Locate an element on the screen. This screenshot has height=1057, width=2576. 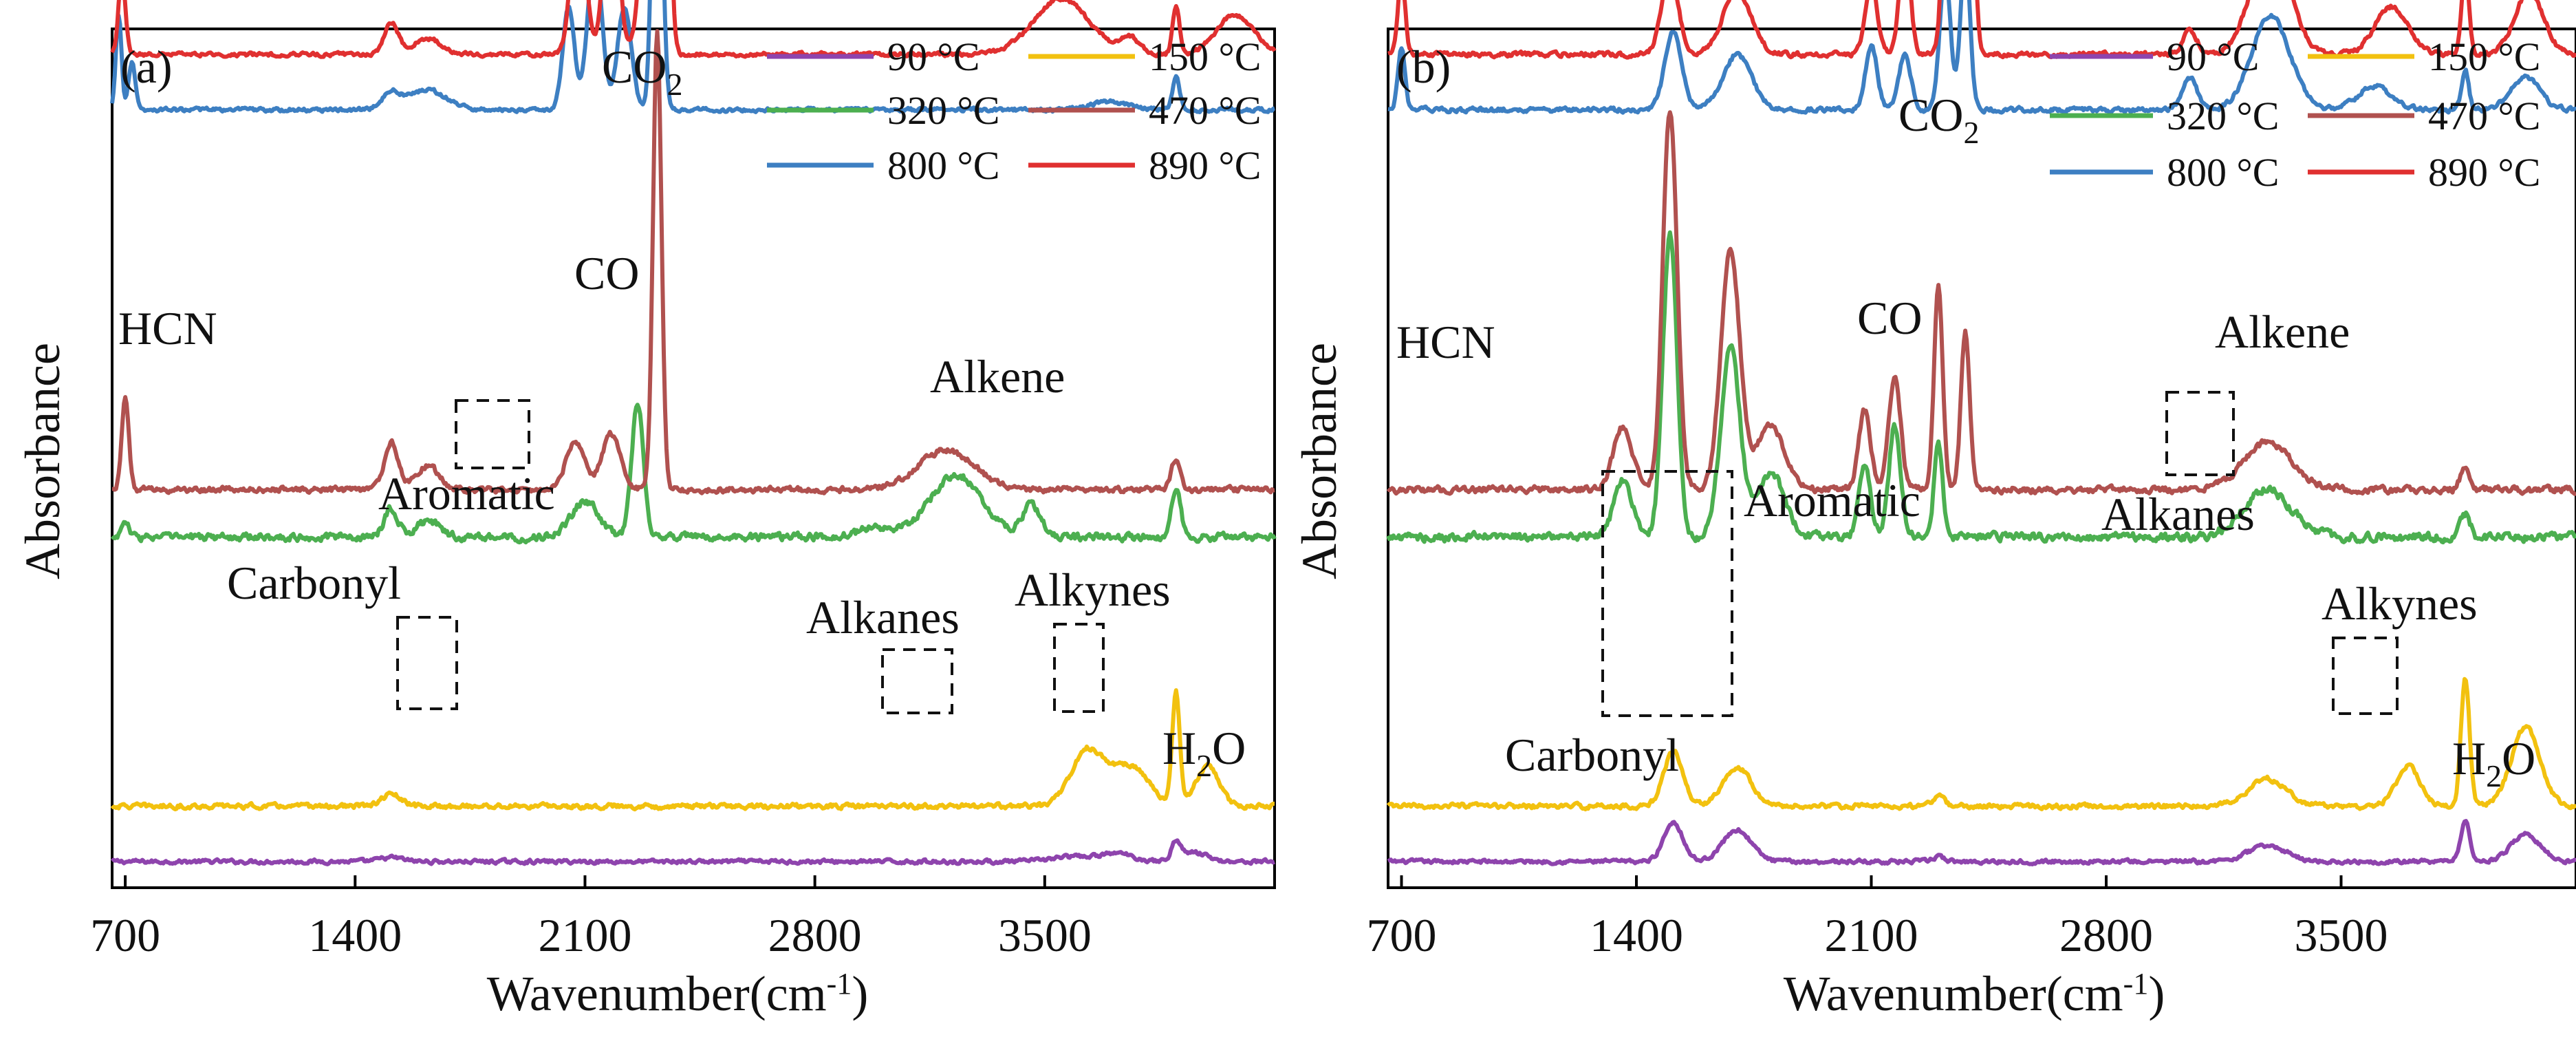
panel-b-xtick-label: 2800 is located at coordinates (2106, 935).